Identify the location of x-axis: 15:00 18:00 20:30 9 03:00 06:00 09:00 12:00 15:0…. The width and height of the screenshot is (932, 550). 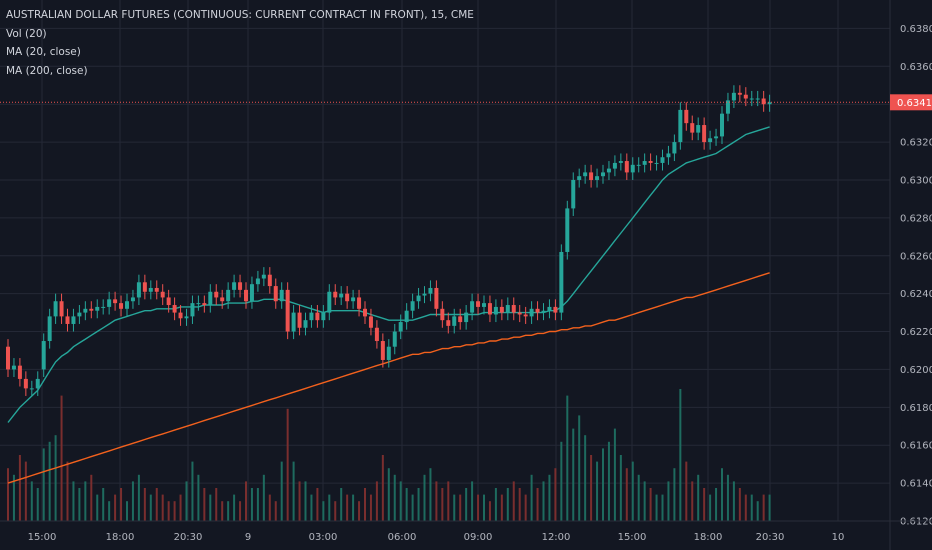
(466, 531).